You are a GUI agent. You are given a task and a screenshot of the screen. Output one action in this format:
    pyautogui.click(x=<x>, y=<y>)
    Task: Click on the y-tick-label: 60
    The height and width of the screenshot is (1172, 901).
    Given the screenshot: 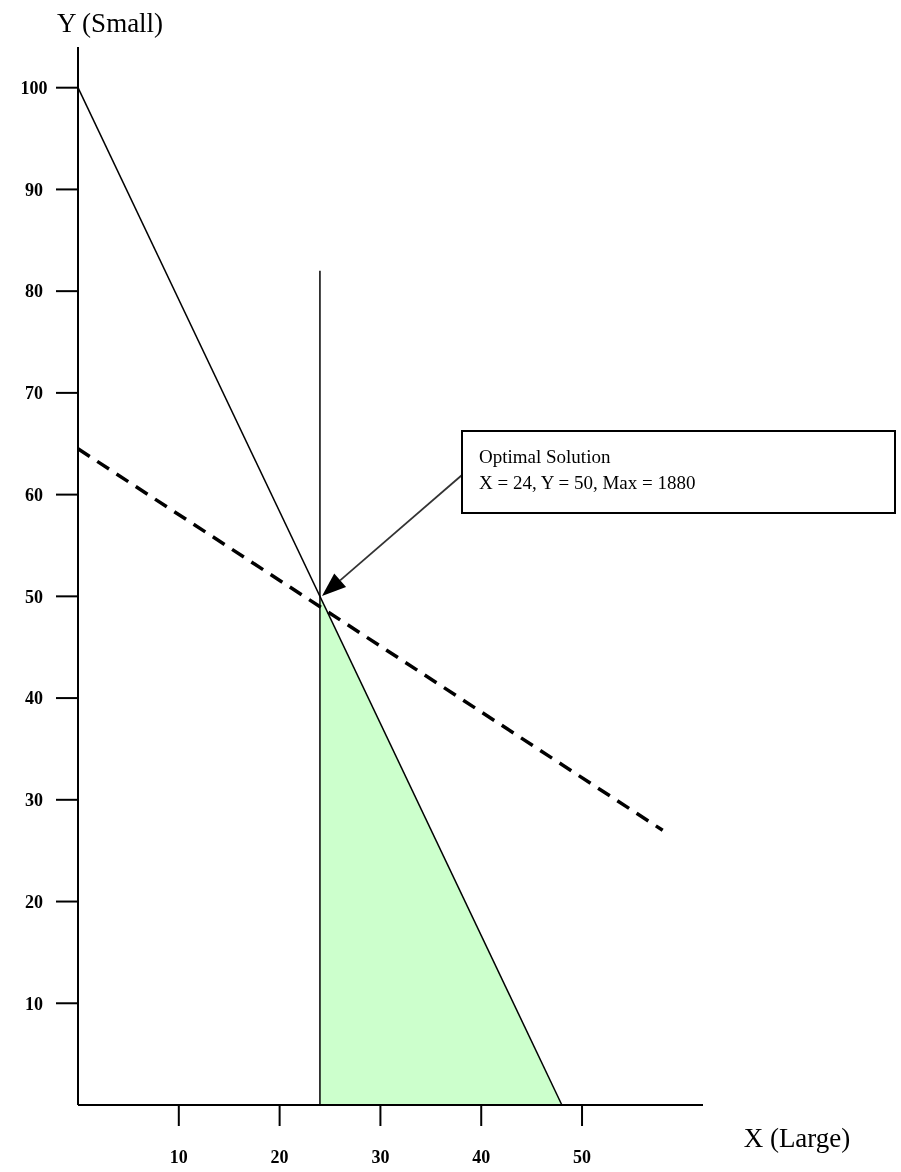 What is the action you would take?
    pyautogui.click(x=34, y=494)
    